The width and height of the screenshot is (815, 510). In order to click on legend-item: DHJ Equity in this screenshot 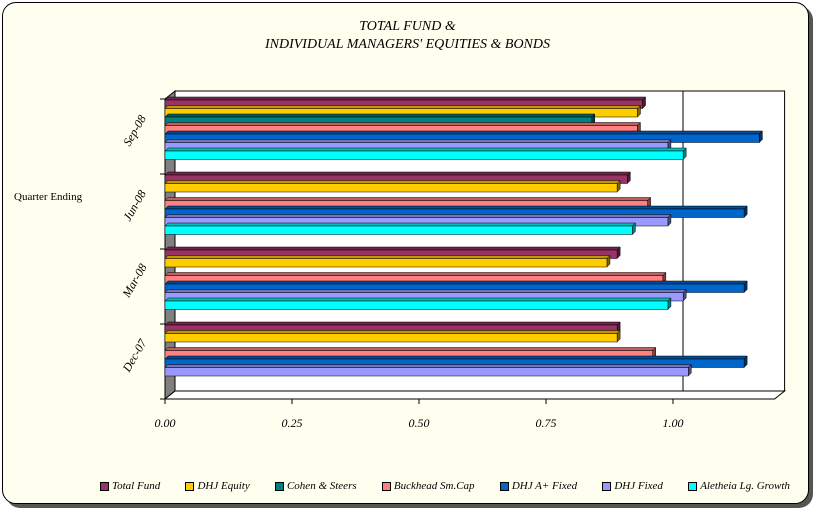, I will do `click(217, 486)`.